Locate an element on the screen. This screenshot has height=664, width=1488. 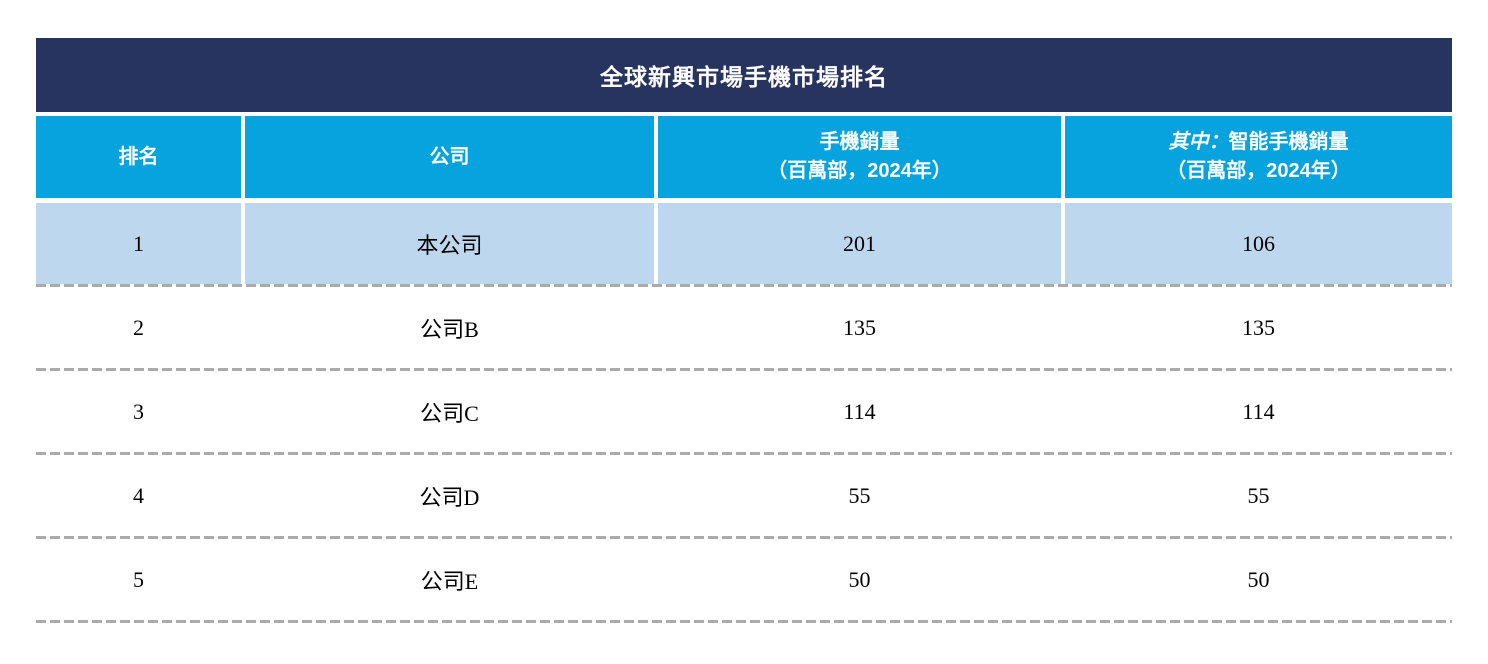
table-row-1: 1 本公司 201 106 is located at coordinates (744, 243).